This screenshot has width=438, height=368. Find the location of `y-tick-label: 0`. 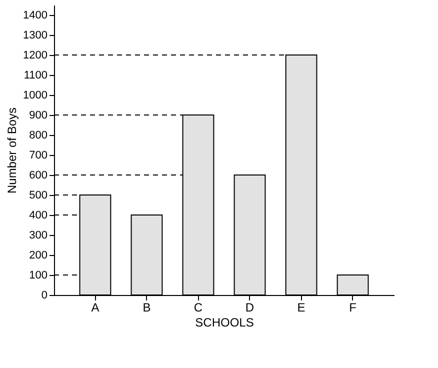

y-tick-label: 0 is located at coordinates (44, 296).